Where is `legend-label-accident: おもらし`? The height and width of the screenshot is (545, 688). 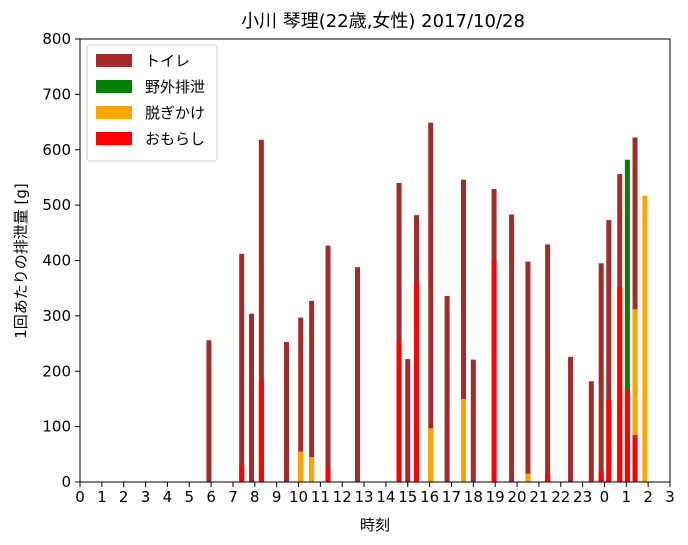 legend-label-accident: おもらし is located at coordinates (175, 139).